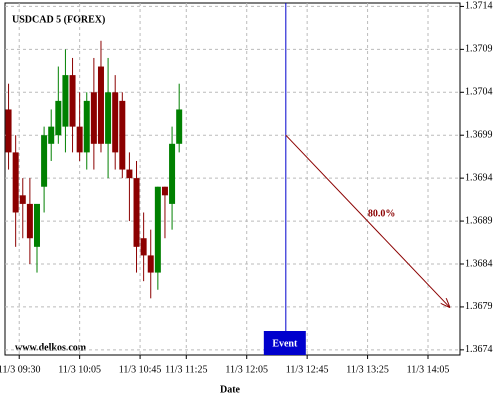 The width and height of the screenshot is (500, 400). I want to click on event-box, so click(284, 343).